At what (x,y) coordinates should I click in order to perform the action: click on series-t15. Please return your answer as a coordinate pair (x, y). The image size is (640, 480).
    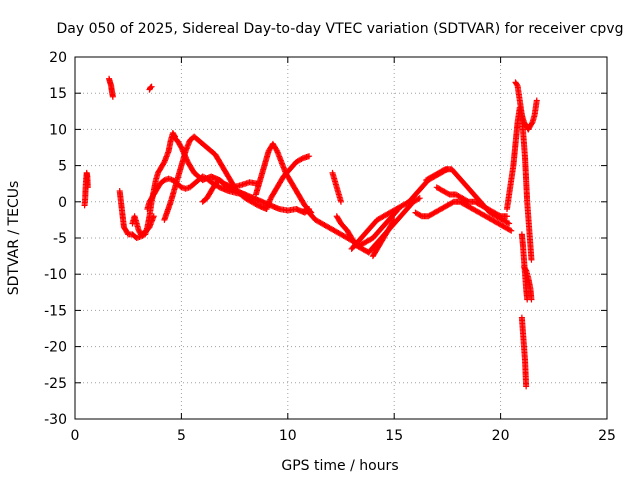
    Looking at the image, I should click on (383, 238).